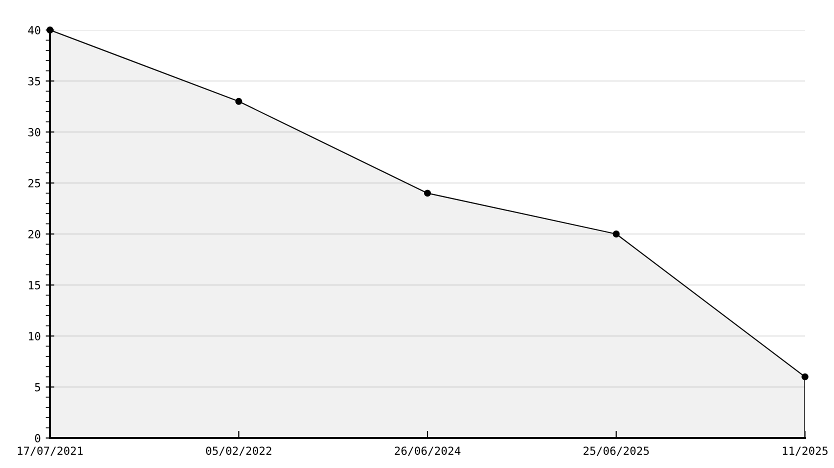  What do you see at coordinates (34, 285) in the screenshot?
I see `y-tick-label: 15` at bounding box center [34, 285].